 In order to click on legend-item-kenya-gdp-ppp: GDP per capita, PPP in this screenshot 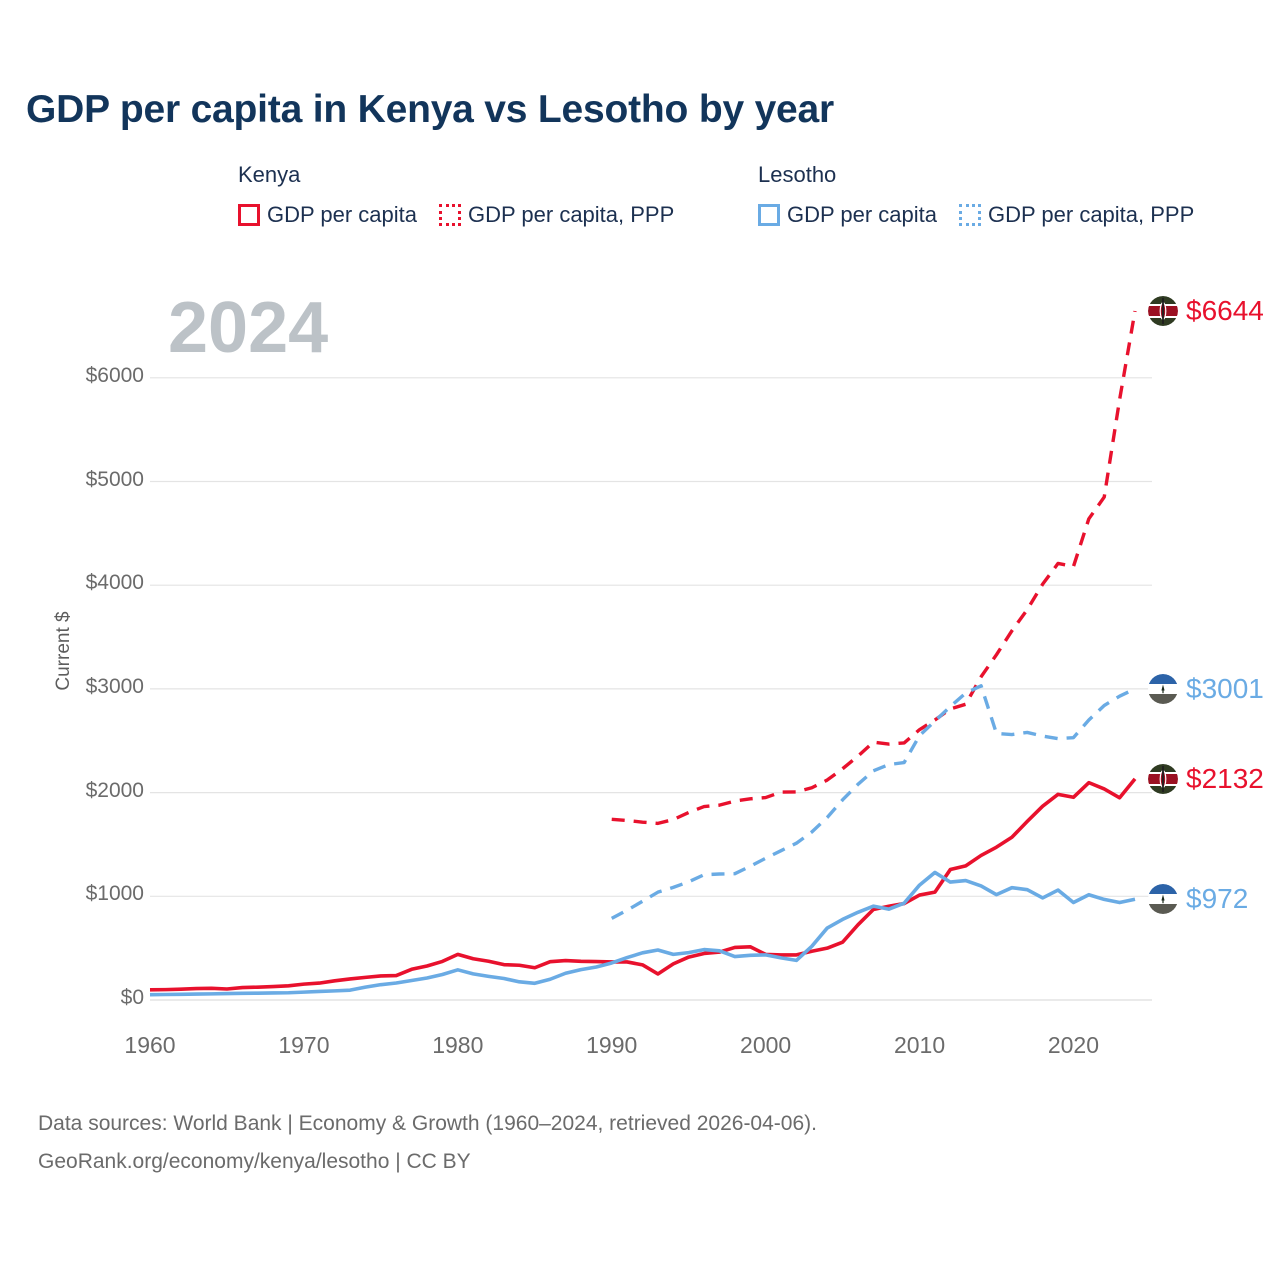, I will do `click(556, 215)`.